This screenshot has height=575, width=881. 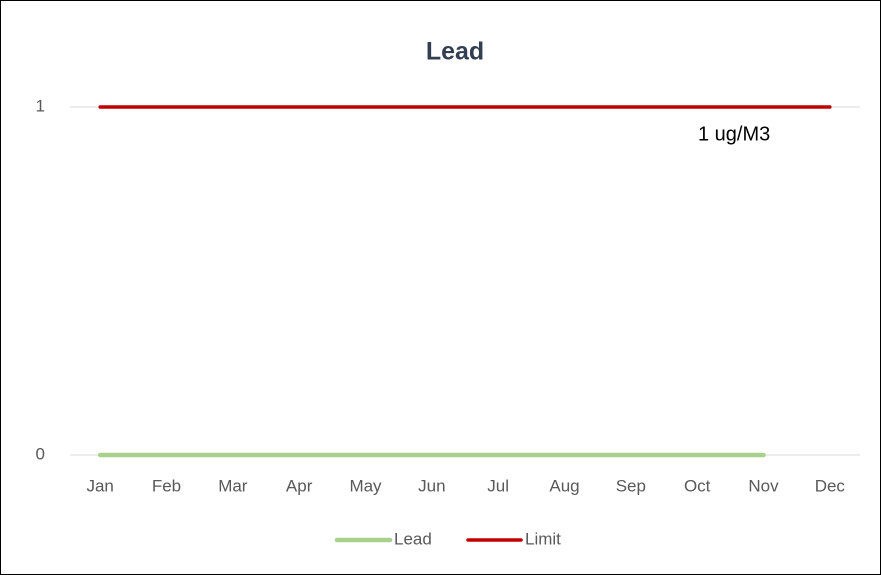 What do you see at coordinates (697, 485) in the screenshot?
I see `x-tick-label: Oct` at bounding box center [697, 485].